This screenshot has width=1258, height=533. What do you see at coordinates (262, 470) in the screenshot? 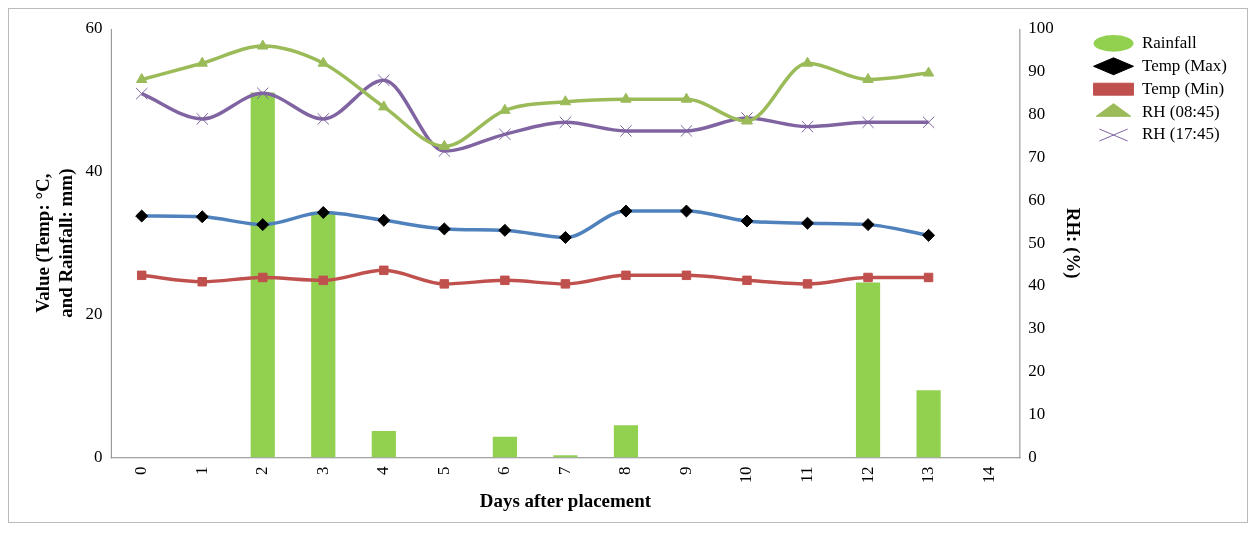
I see `x-tick-label: 2` at bounding box center [262, 470].